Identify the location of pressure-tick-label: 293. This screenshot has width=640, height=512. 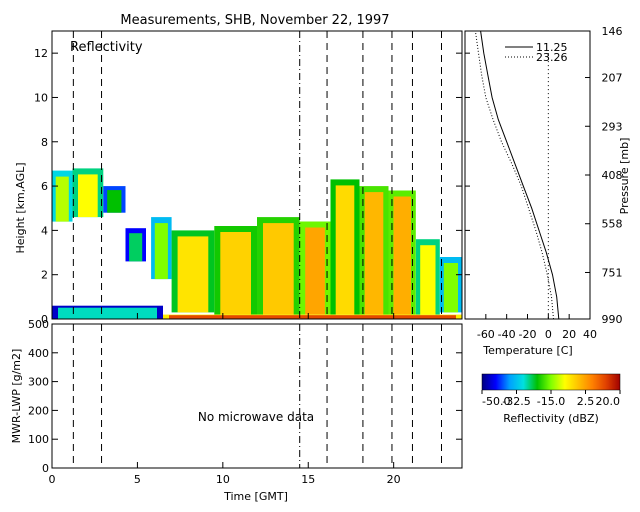
(612, 126).